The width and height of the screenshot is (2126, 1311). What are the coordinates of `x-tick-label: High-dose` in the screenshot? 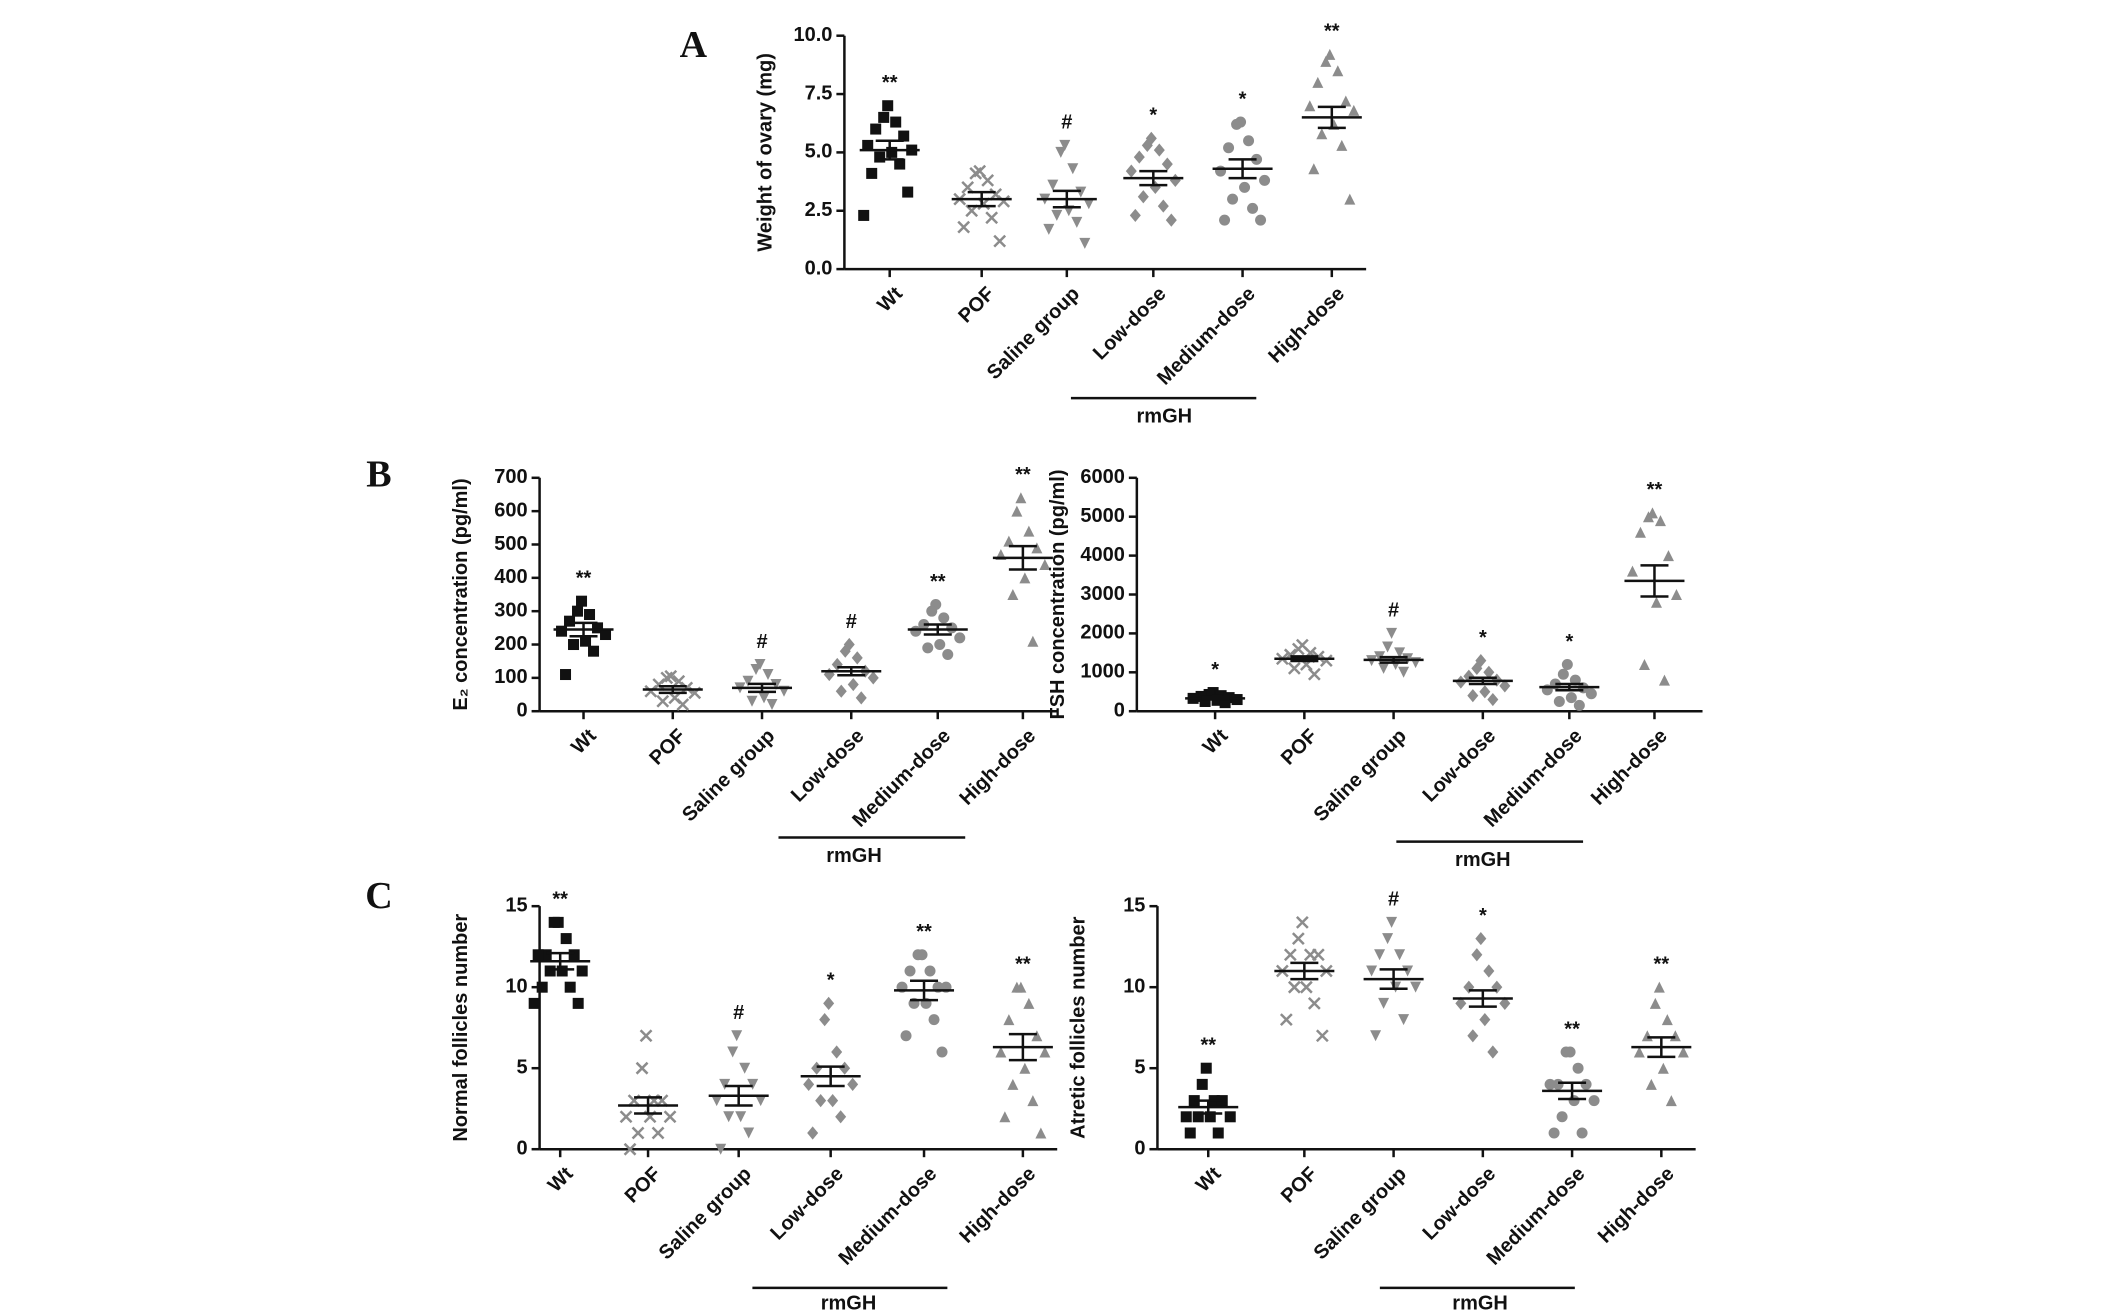 It's located at (1629, 767).